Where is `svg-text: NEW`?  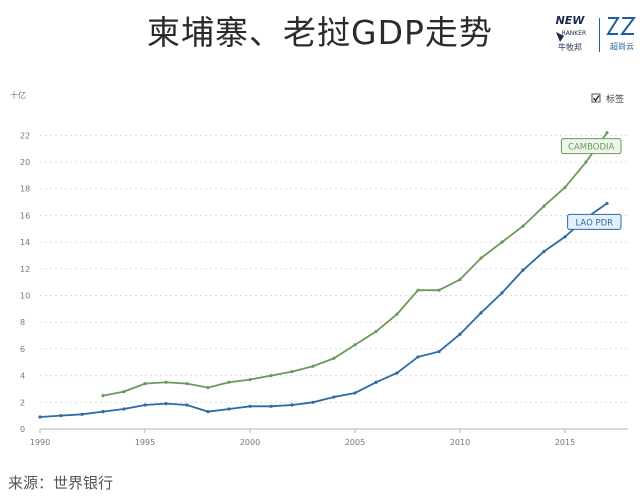 svg-text: NEW is located at coordinates (571, 20).